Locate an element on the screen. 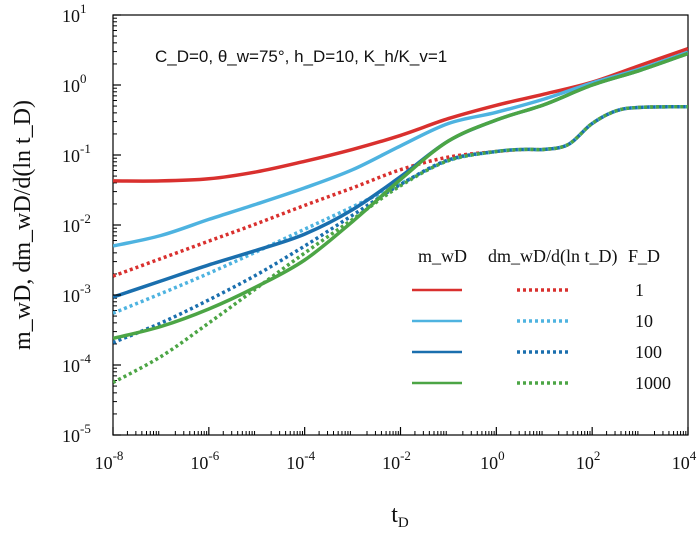 The image size is (700, 537). y-axis-title: m_wD, dm_wD/d(ln t_D) is located at coordinates (23, 225).